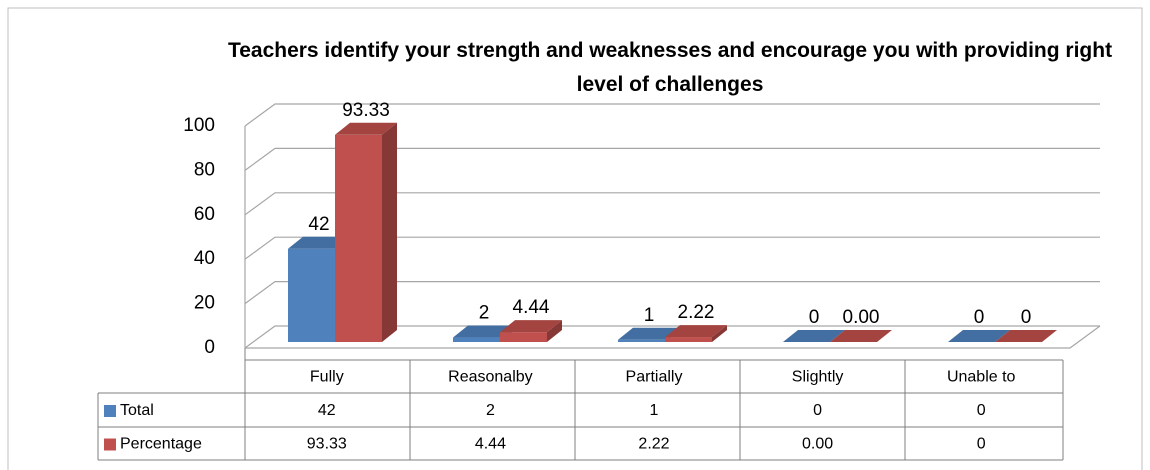 This screenshot has height=470, width=1150. I want to click on table-header: Reasonalby, so click(490, 377).